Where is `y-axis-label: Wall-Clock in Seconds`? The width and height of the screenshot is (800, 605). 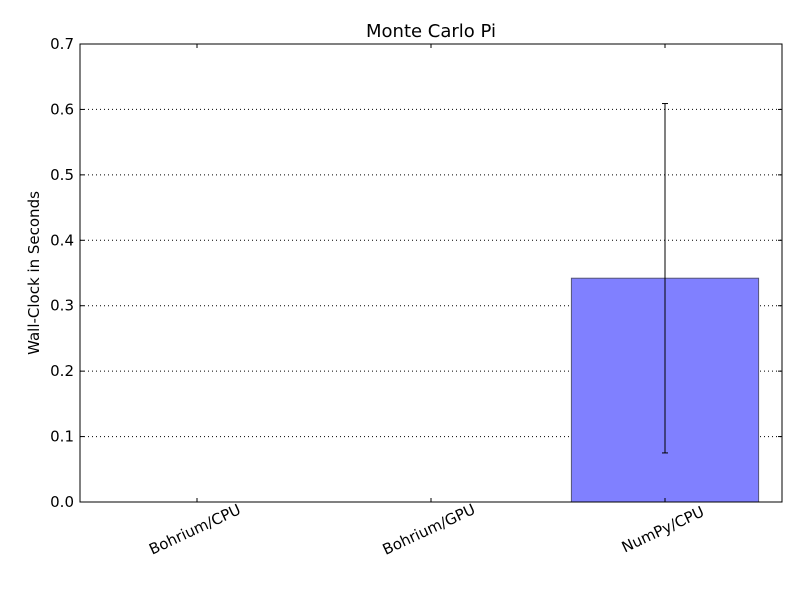
y-axis-label: Wall-Clock in Seconds is located at coordinates (34, 273).